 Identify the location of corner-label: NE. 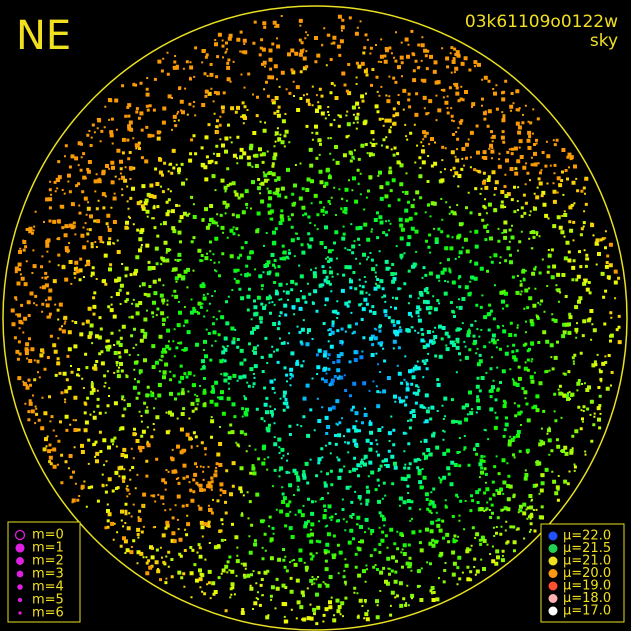
(43, 36).